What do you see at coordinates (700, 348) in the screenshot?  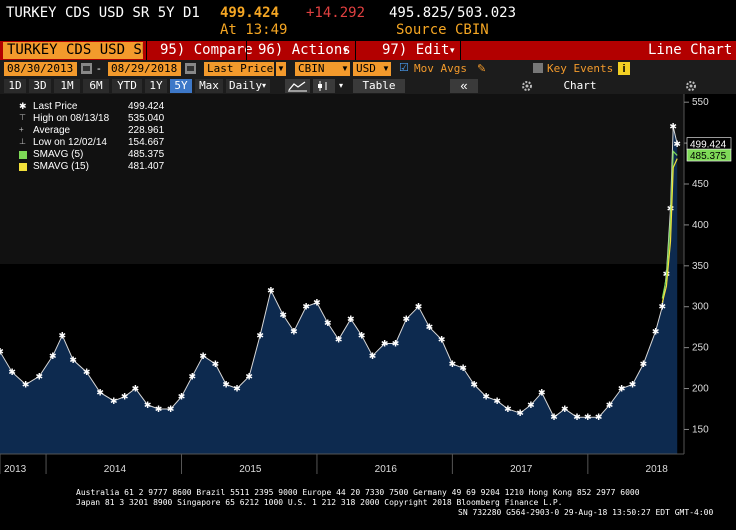 I see `y-tick-label: 250` at bounding box center [700, 348].